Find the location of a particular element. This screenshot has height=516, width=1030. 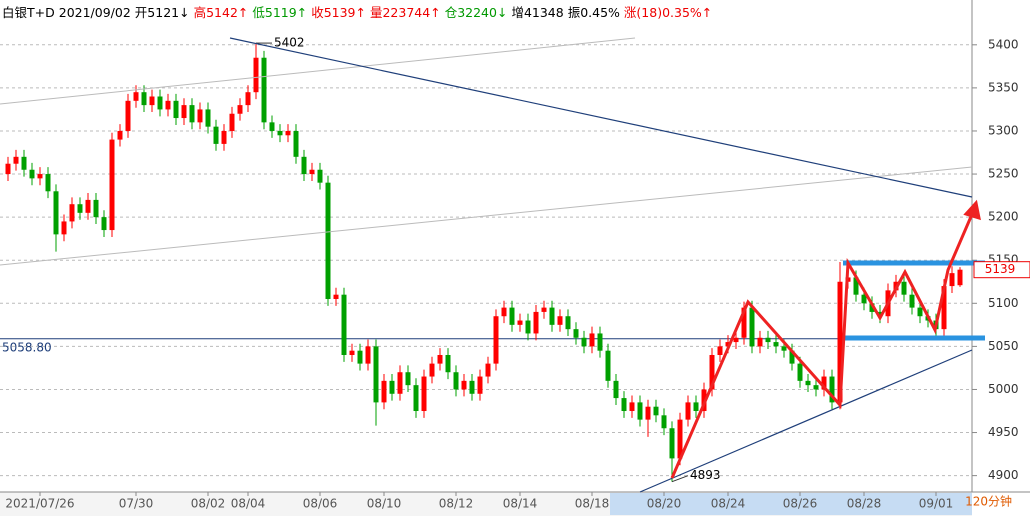

min-label: 4893 is located at coordinates (705, 475).